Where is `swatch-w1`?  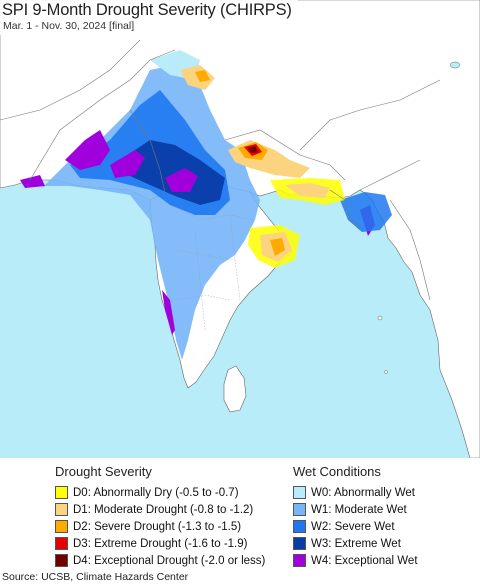 swatch-w1 is located at coordinates (299, 509).